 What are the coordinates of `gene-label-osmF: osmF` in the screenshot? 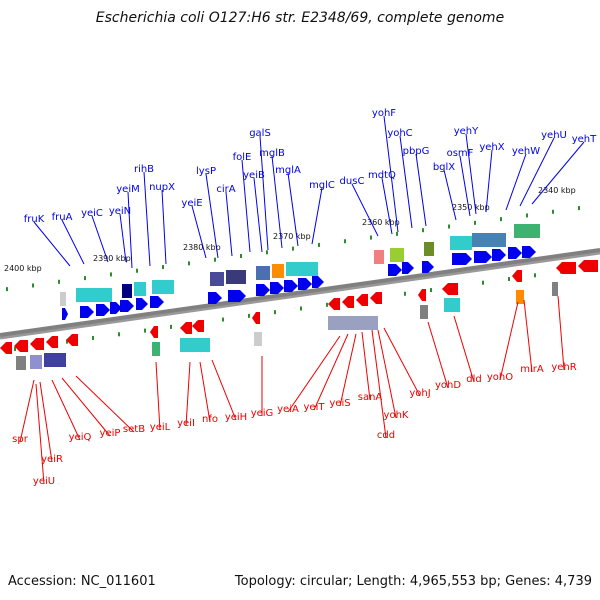 It's located at (460, 153).